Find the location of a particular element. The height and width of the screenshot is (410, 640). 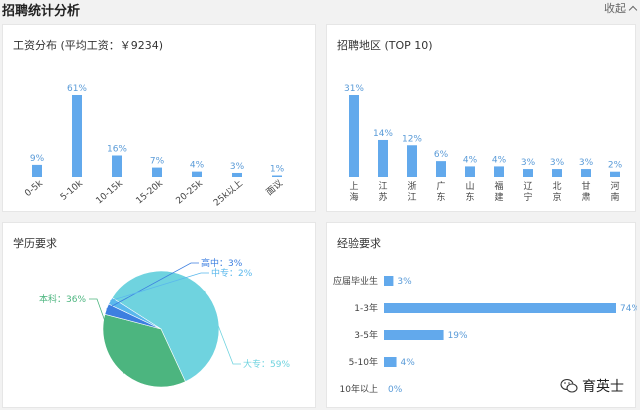

education-panel-title: 学历要求 is located at coordinates (35, 243).